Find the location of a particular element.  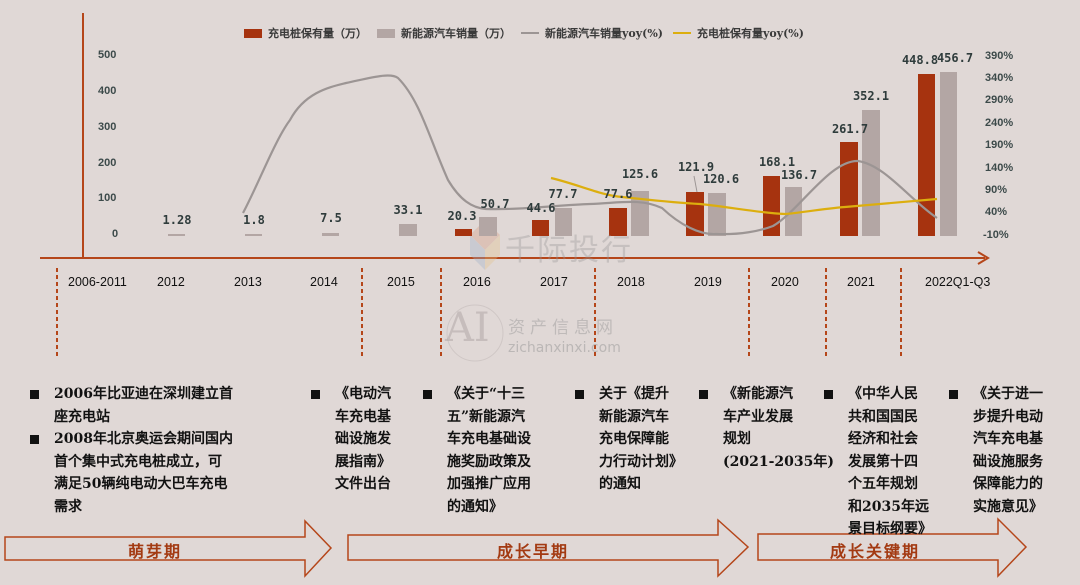

stage-label-early-growth: 成长早期 is located at coordinates (533, 551).